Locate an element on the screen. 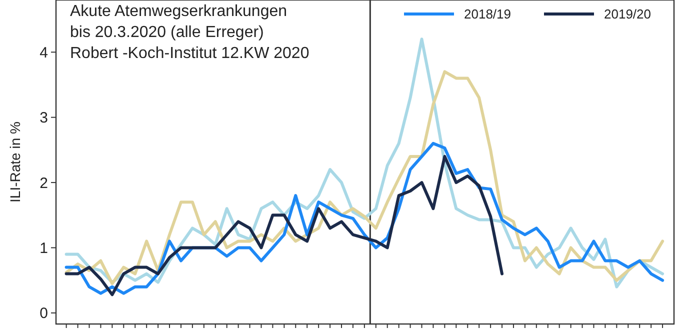  y-tick-label: 0 is located at coordinates (44, 313).